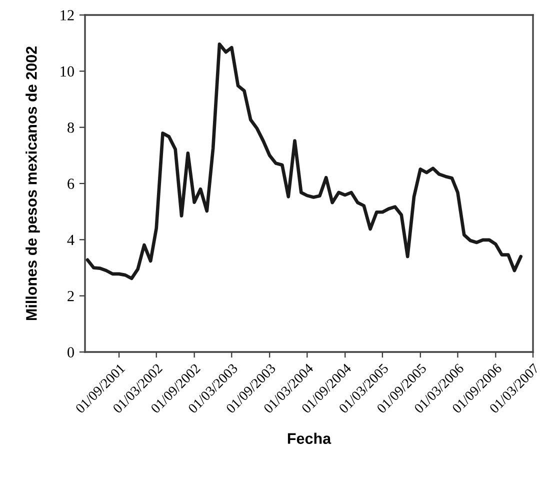 This screenshot has width=542, height=478. I want to click on y-tick-label: 6, so click(71, 183).